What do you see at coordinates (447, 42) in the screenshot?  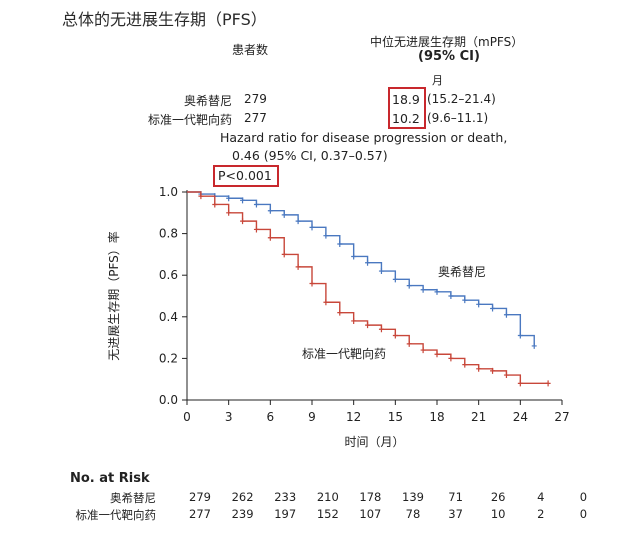 I see `median-pfs-header: 中位无进展生存期（mPFS）` at bounding box center [447, 42].